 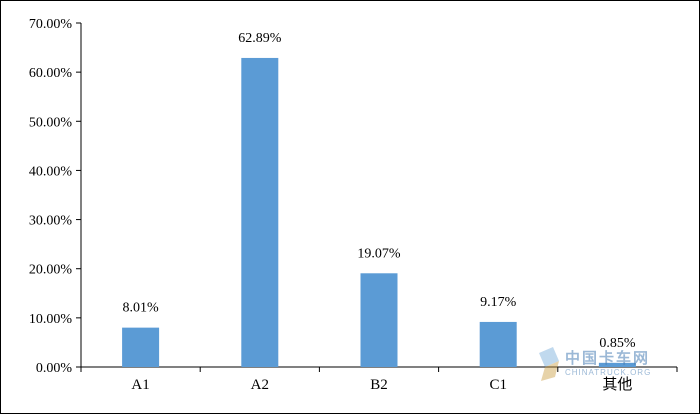 What do you see at coordinates (498, 302) in the screenshot?
I see `data-label-3: 9.17%` at bounding box center [498, 302].